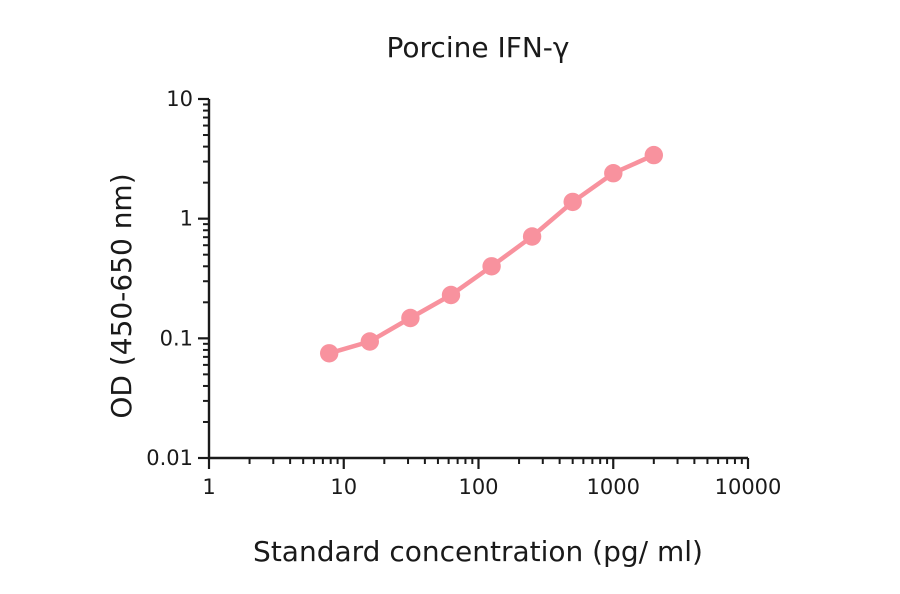 This screenshot has height=594, width=900. I want to click on x-tick-label: 1, so click(208, 487).